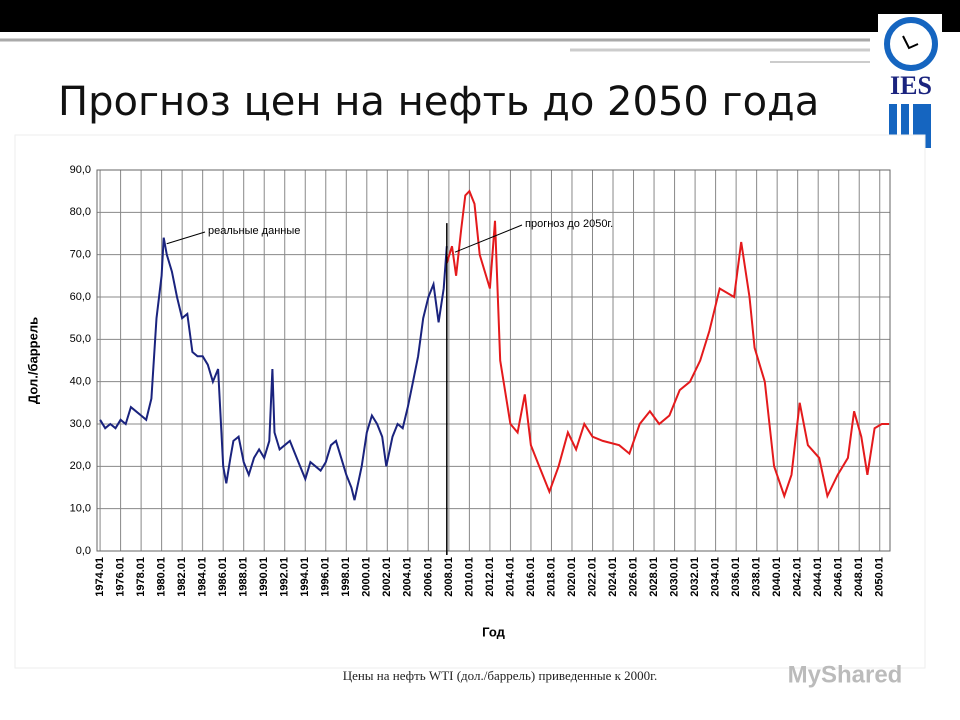 The image size is (960, 720). What do you see at coordinates (223, 577) in the screenshot?
I see `x-tick-label: 1986.01` at bounding box center [223, 577].